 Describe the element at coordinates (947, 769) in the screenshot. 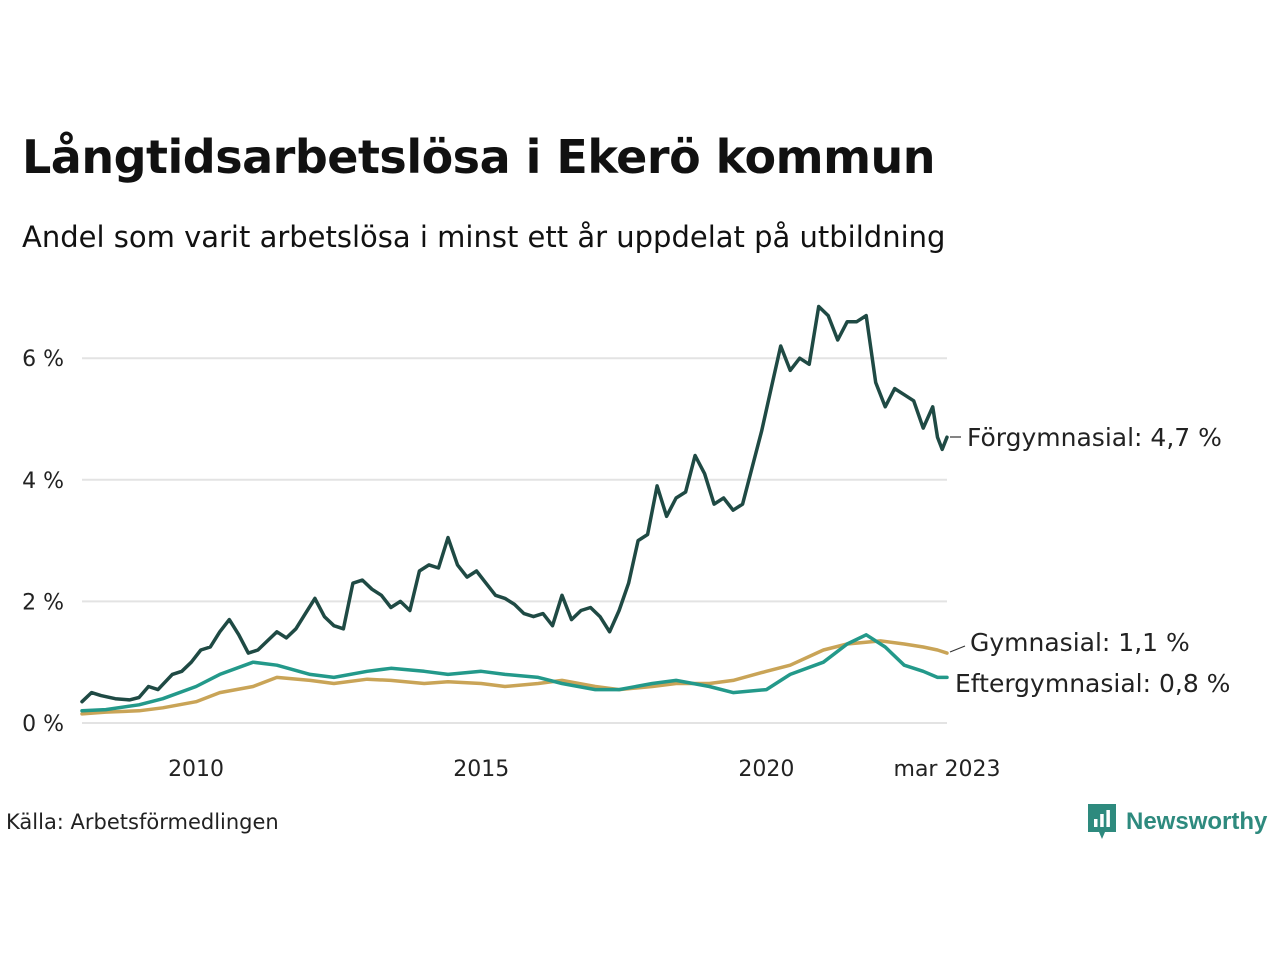

I see `x-tick-label: mar 2023` at that location.